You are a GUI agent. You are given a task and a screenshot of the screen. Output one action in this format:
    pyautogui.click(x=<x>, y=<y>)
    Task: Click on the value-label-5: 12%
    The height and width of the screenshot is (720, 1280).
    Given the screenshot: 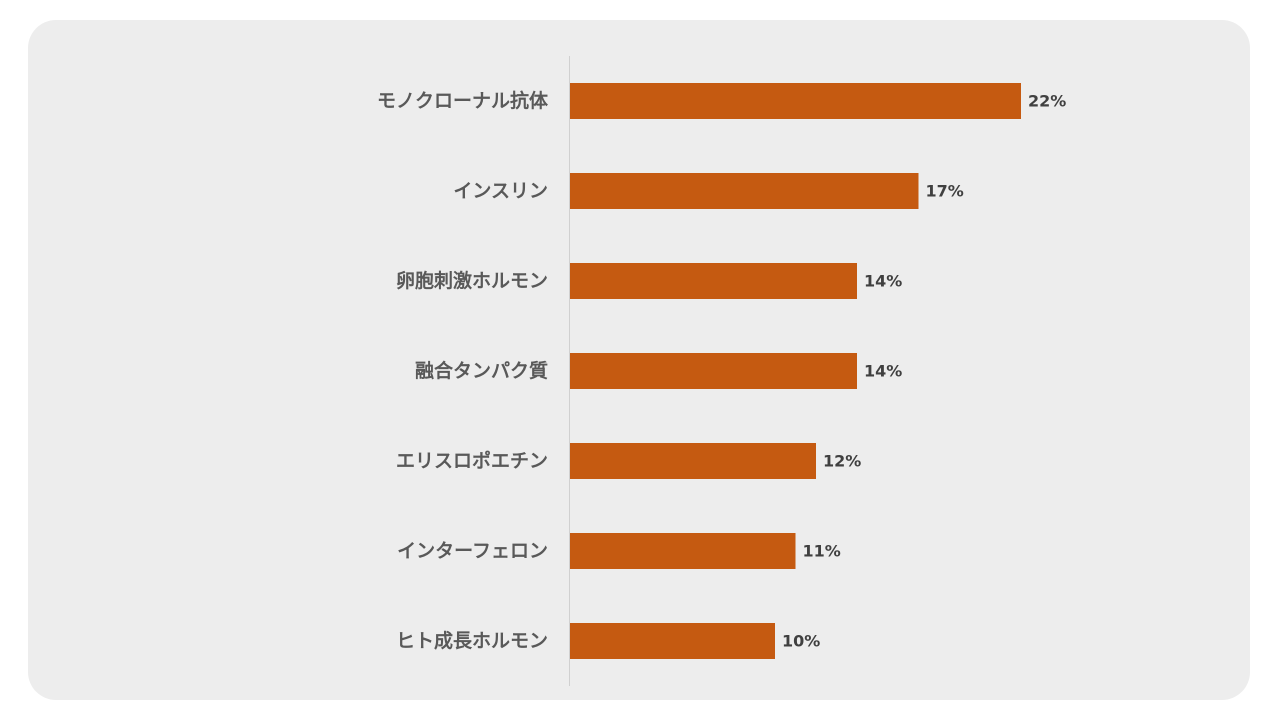 What is the action you would take?
    pyautogui.click(x=842, y=461)
    